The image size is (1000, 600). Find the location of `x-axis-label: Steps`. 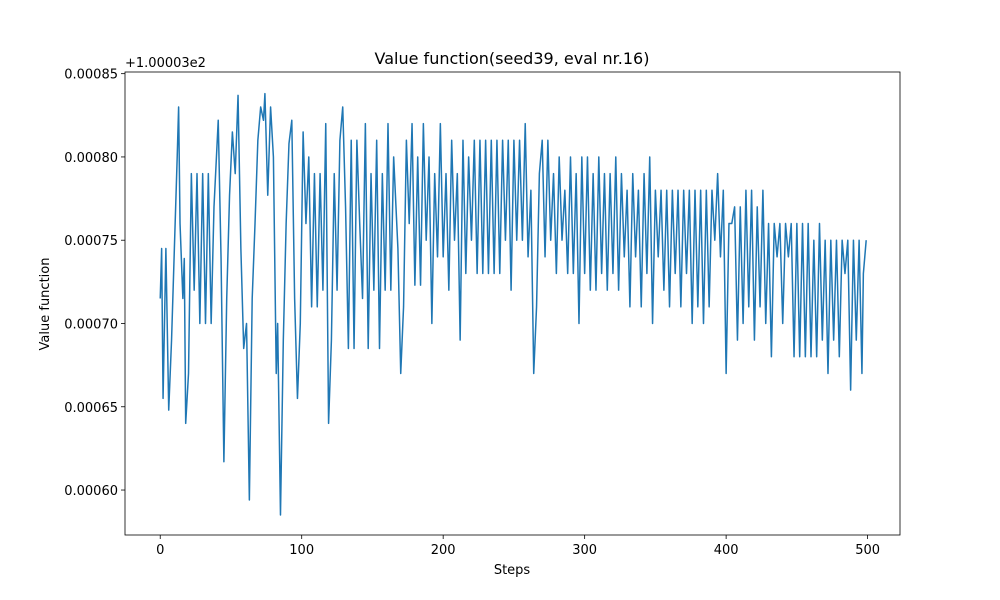

x-axis-label: Steps is located at coordinates (512, 570).